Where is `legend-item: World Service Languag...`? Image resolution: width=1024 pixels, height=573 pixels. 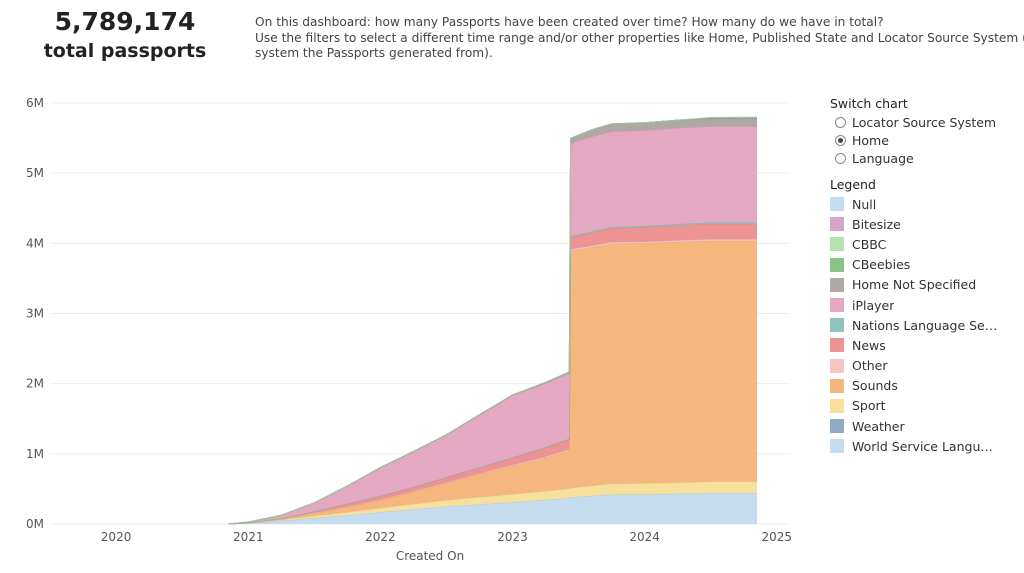
legend-item: World Service Languag... is located at coordinates (925, 446).